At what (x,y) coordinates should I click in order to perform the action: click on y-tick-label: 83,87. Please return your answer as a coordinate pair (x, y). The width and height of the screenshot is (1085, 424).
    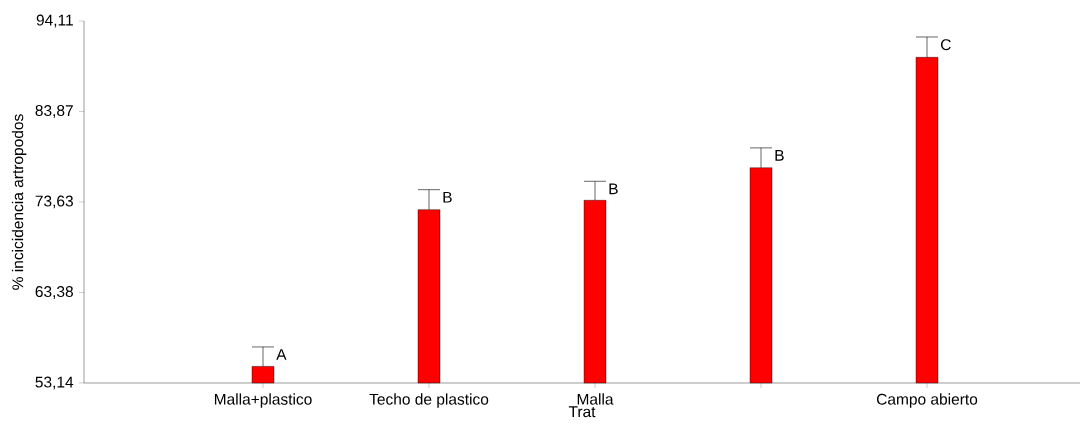
    Looking at the image, I should click on (54, 111).